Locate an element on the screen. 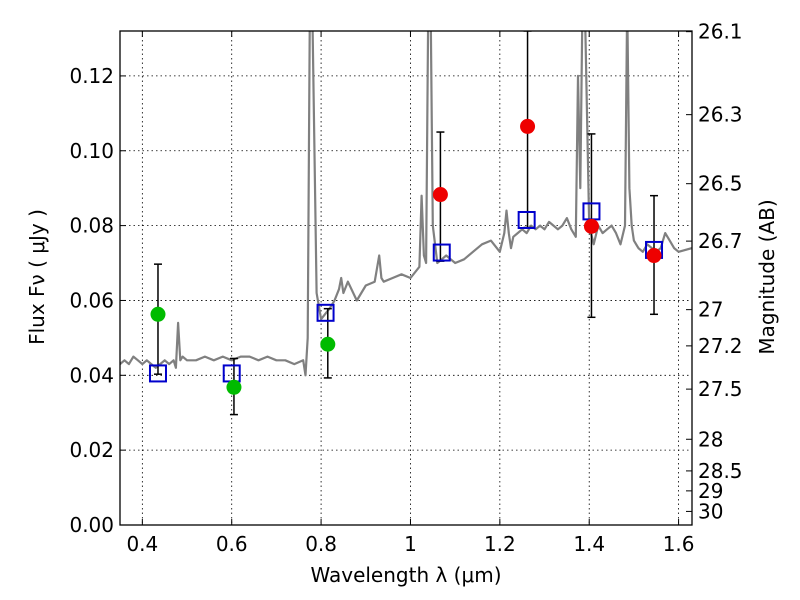 This screenshot has width=800, height=600. y-tick-label: 0.12 is located at coordinates (91, 76).